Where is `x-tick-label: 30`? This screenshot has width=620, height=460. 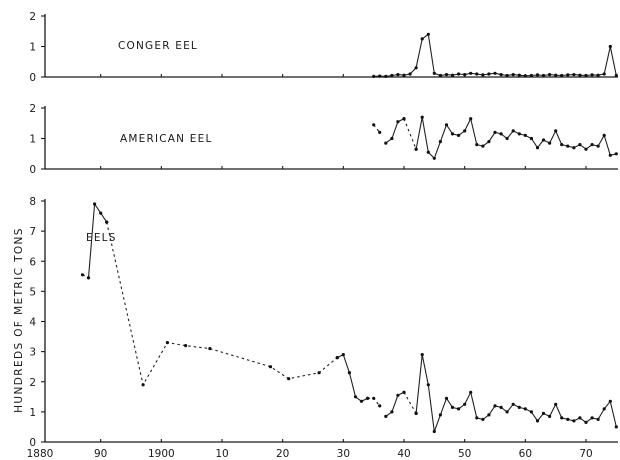 x-tick-label: 30 is located at coordinates (343, 454).